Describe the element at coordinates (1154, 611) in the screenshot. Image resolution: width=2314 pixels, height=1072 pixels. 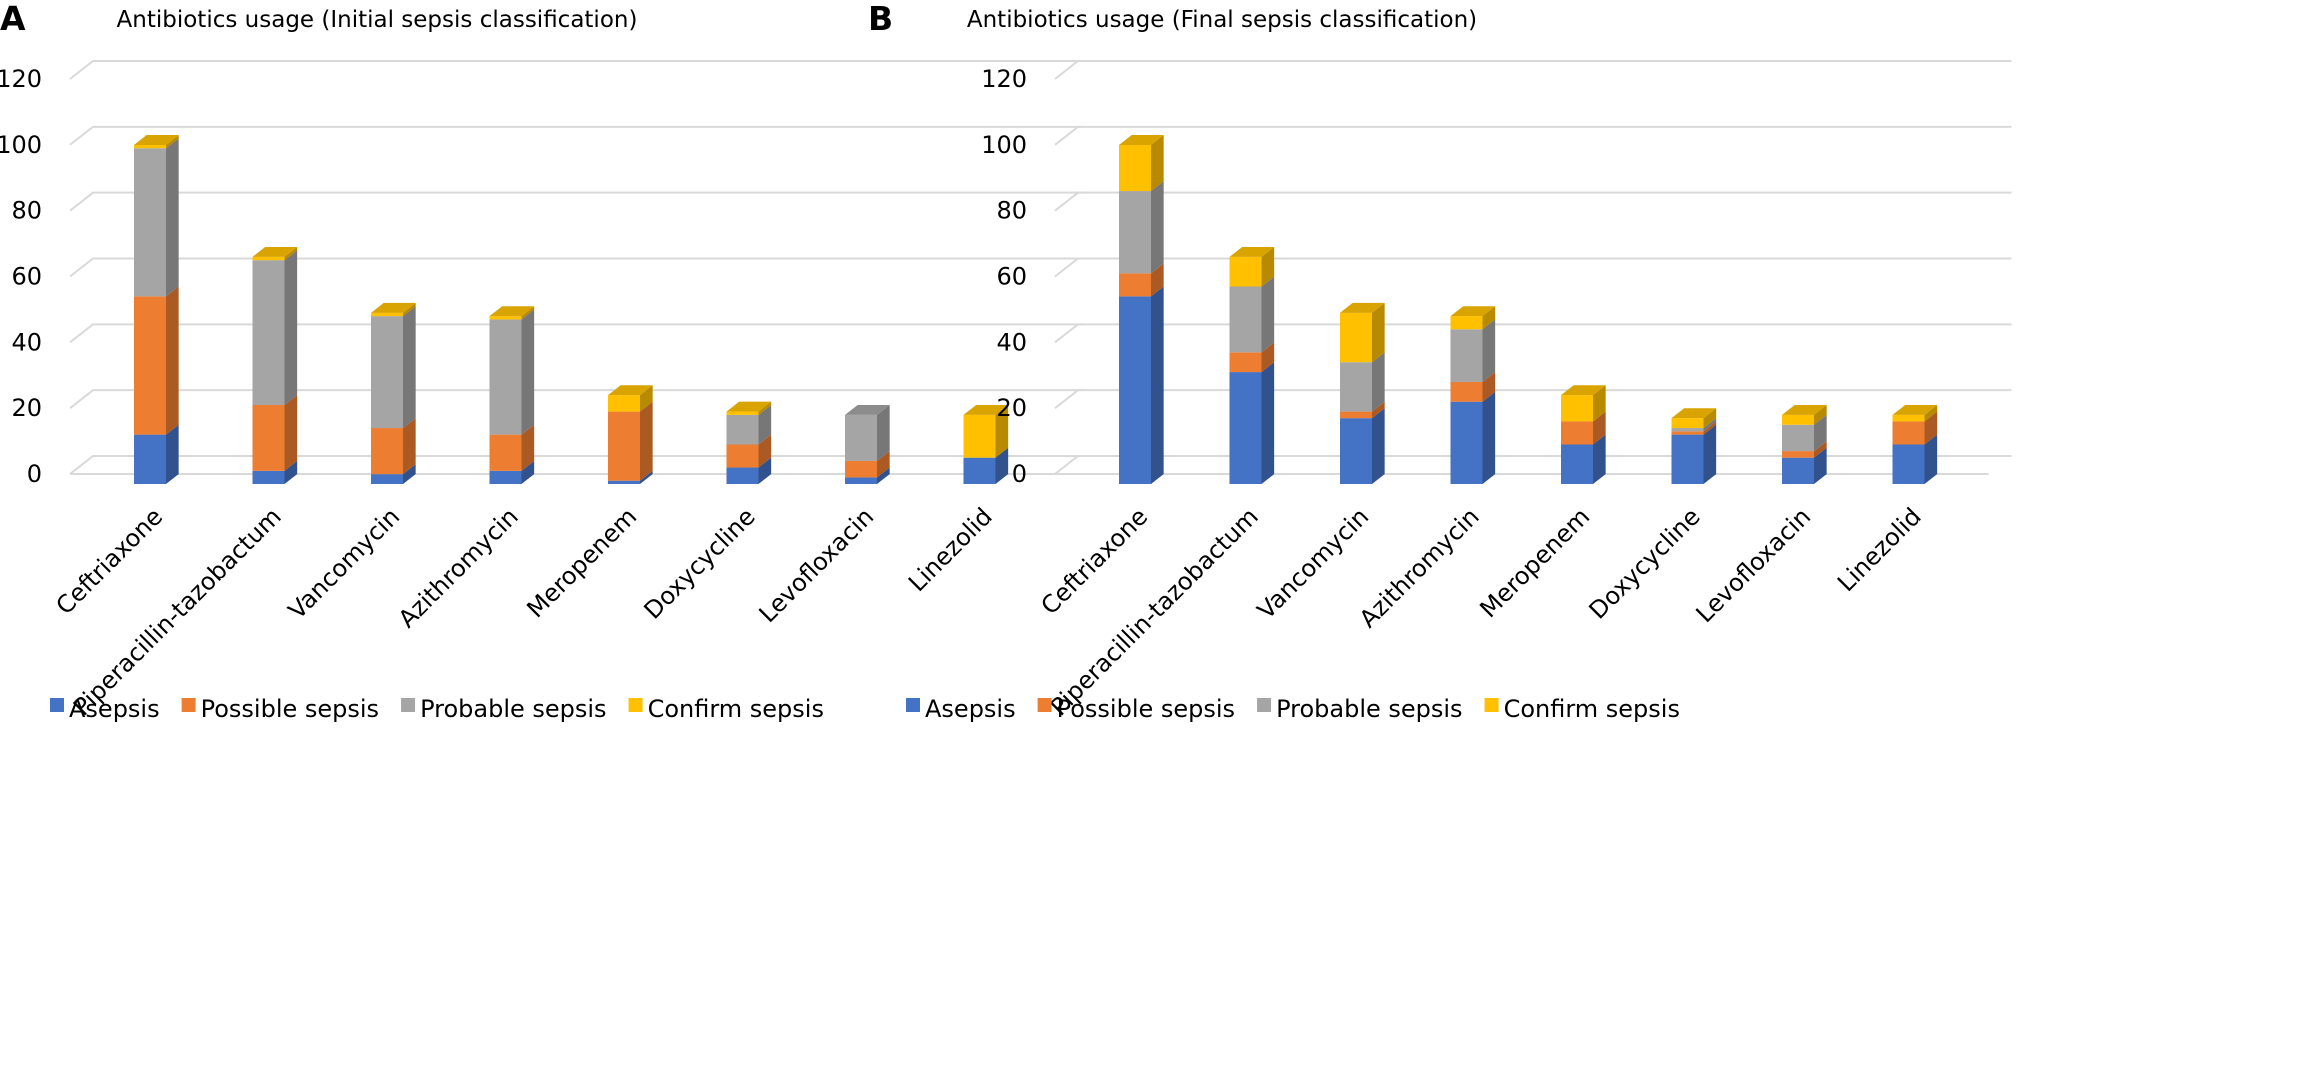
I see `x-tick-label: Piperacillin-tazobactum` at that location.